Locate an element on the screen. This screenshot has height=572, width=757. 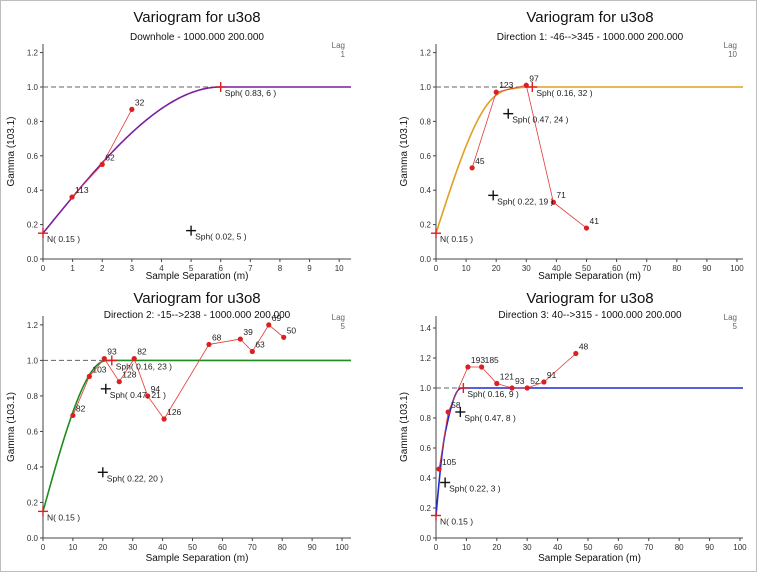
panel-1-data-point is located at coordinates (132, 109).